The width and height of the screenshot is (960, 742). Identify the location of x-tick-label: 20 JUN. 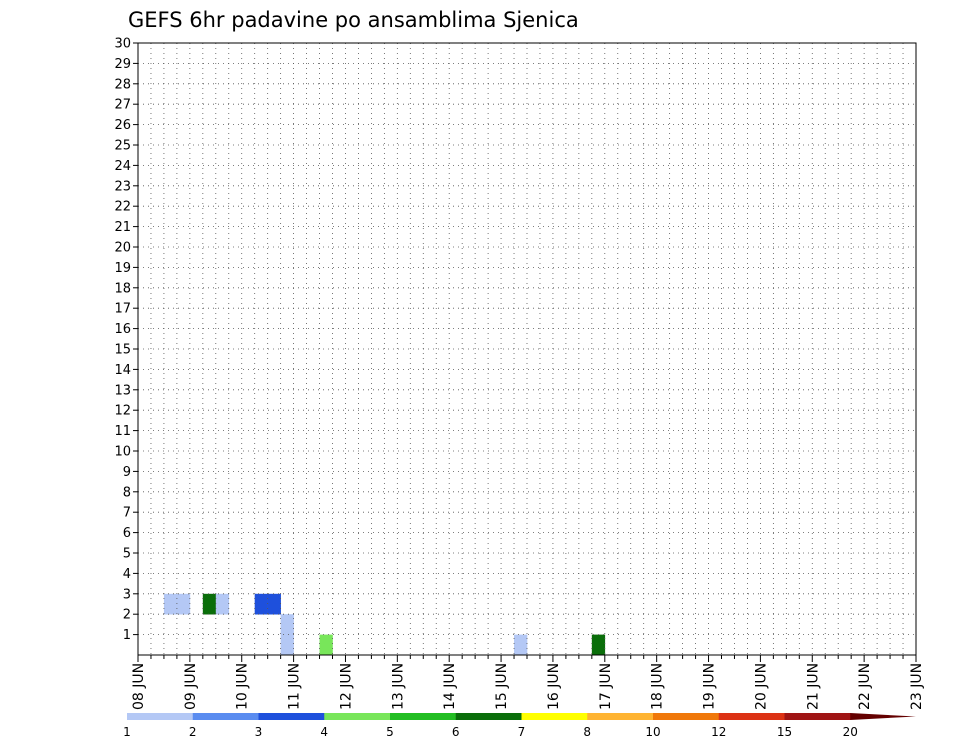
(761, 686).